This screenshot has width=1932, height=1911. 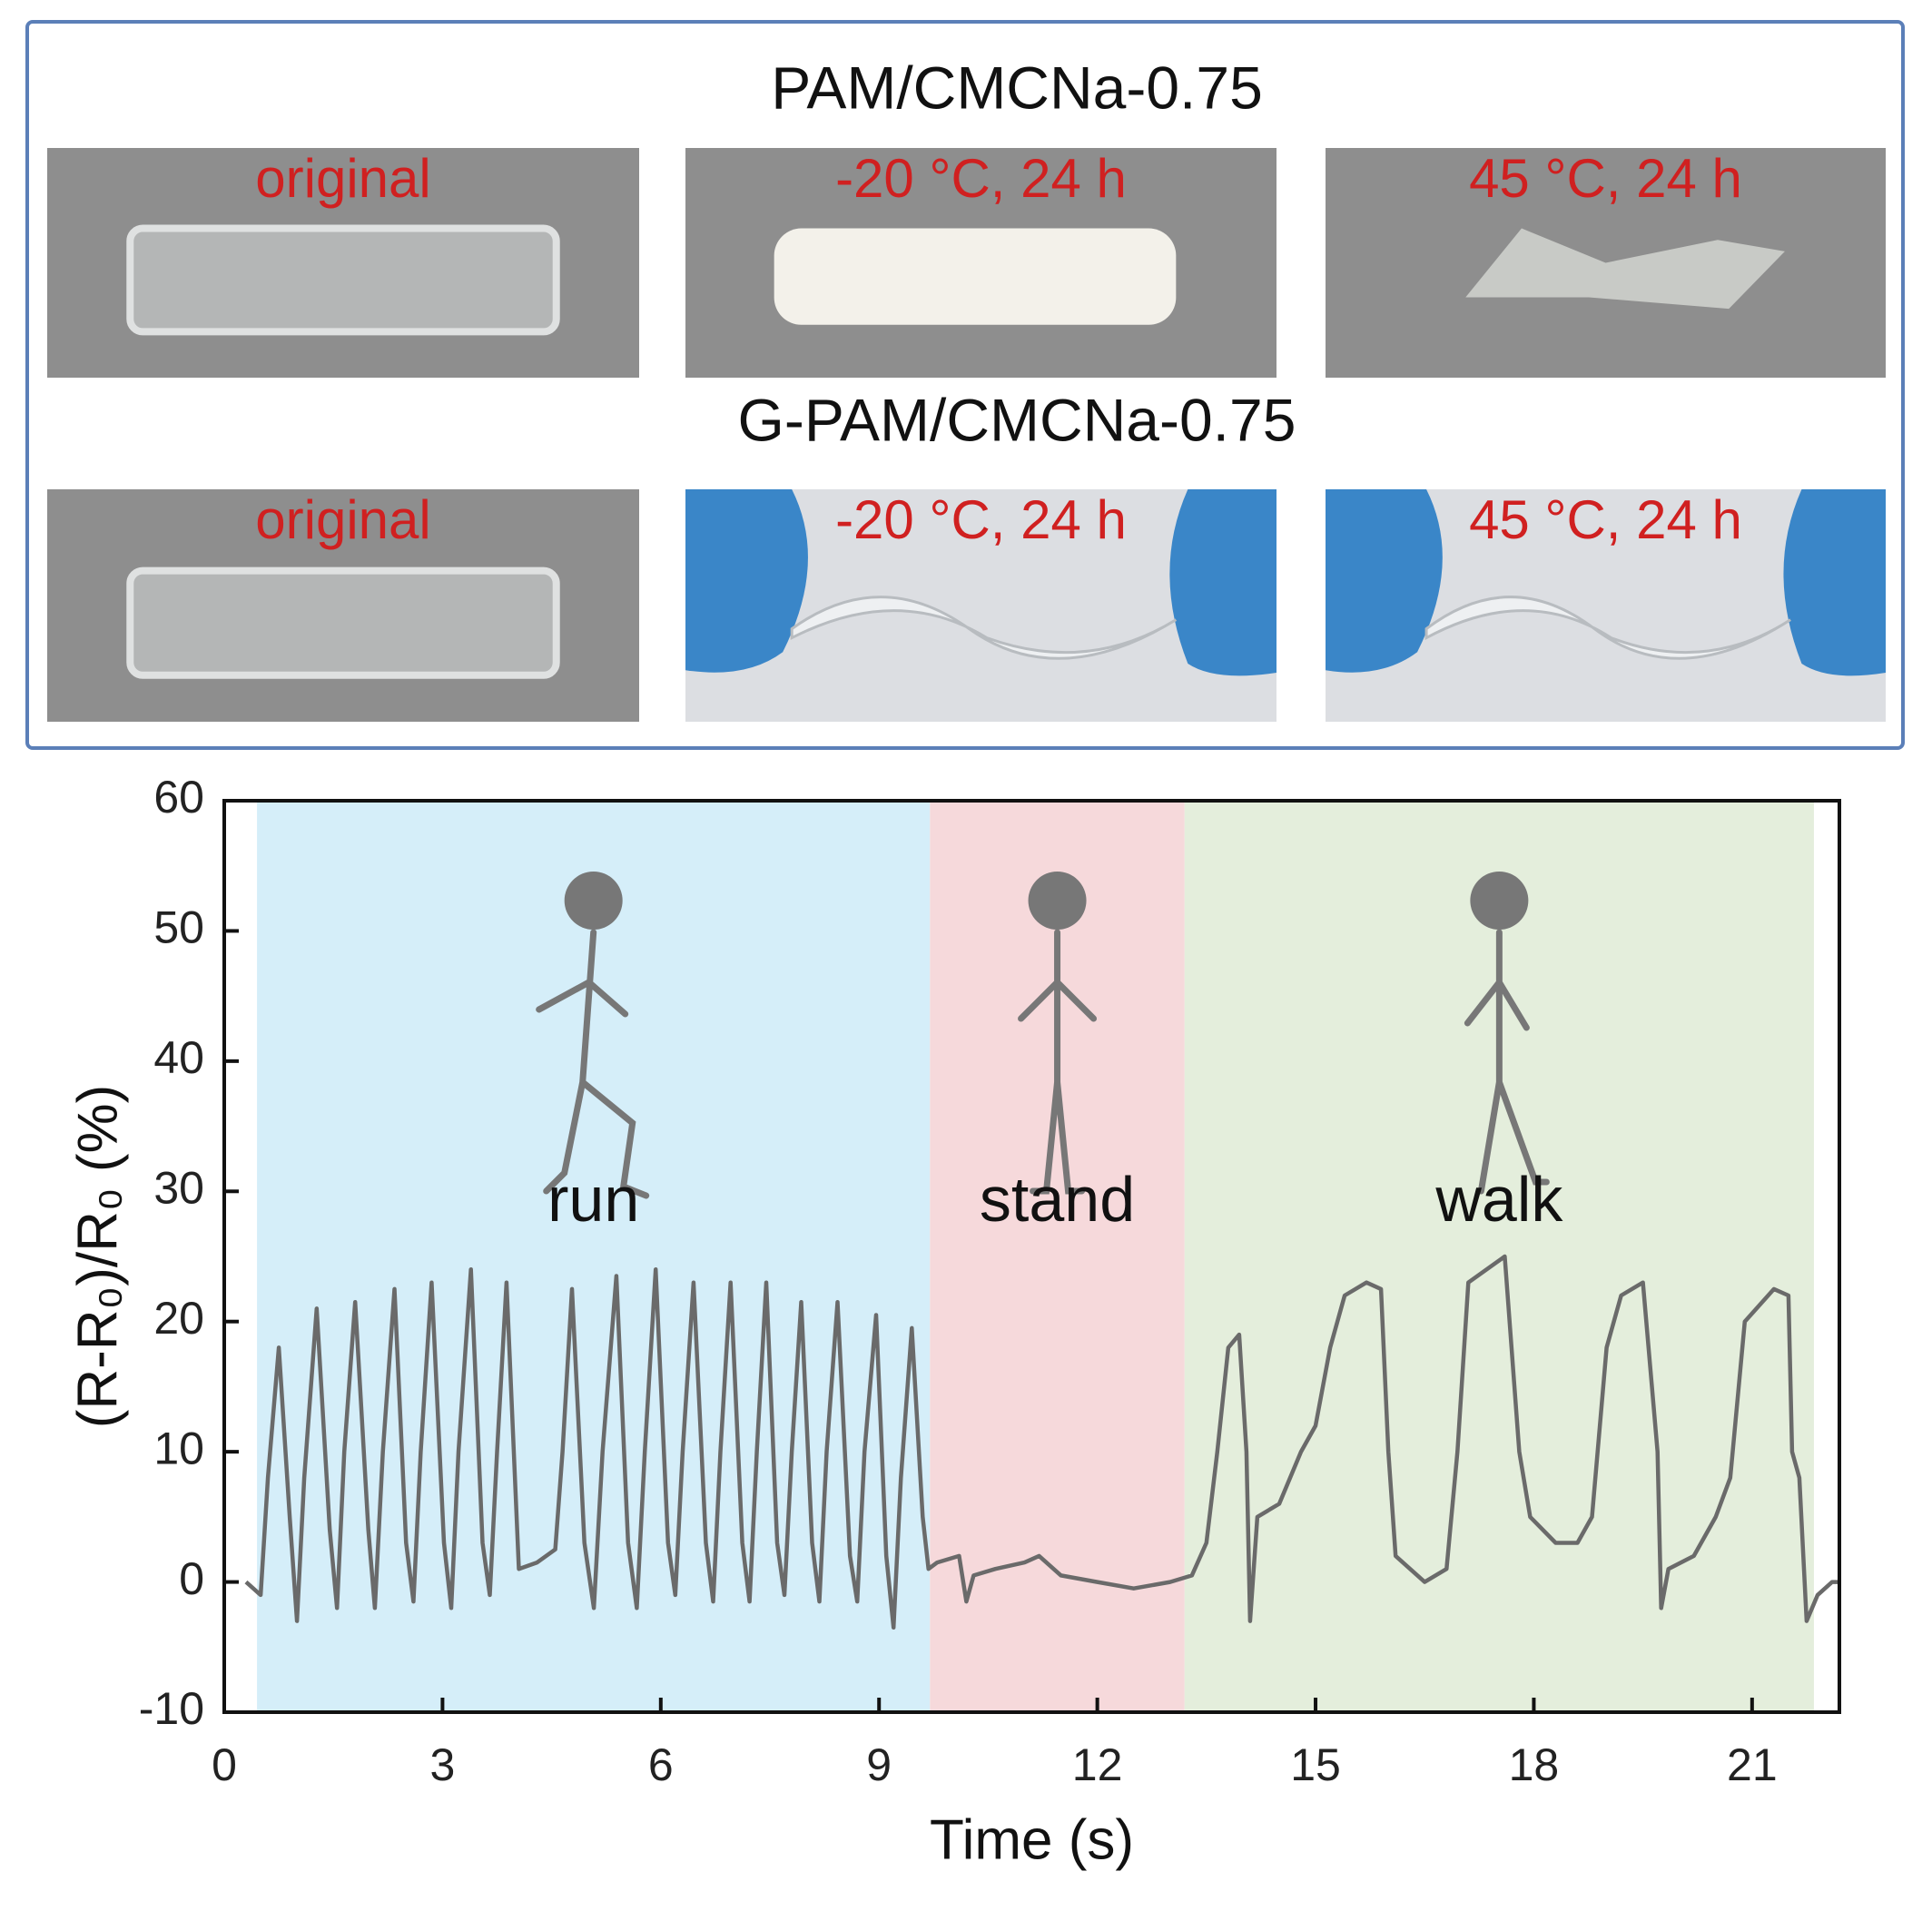 I want to click on y-tick-label: 10, so click(x=178, y=1448).